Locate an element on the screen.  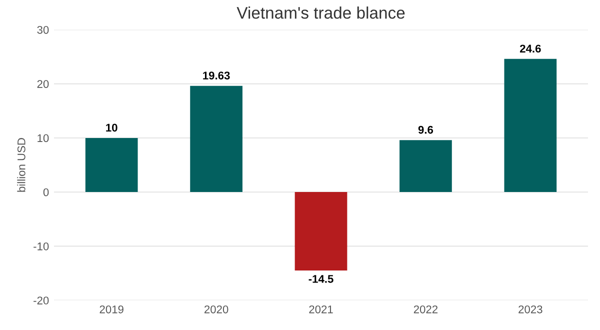
y-tick-label: -20 is located at coordinates (41, 300).